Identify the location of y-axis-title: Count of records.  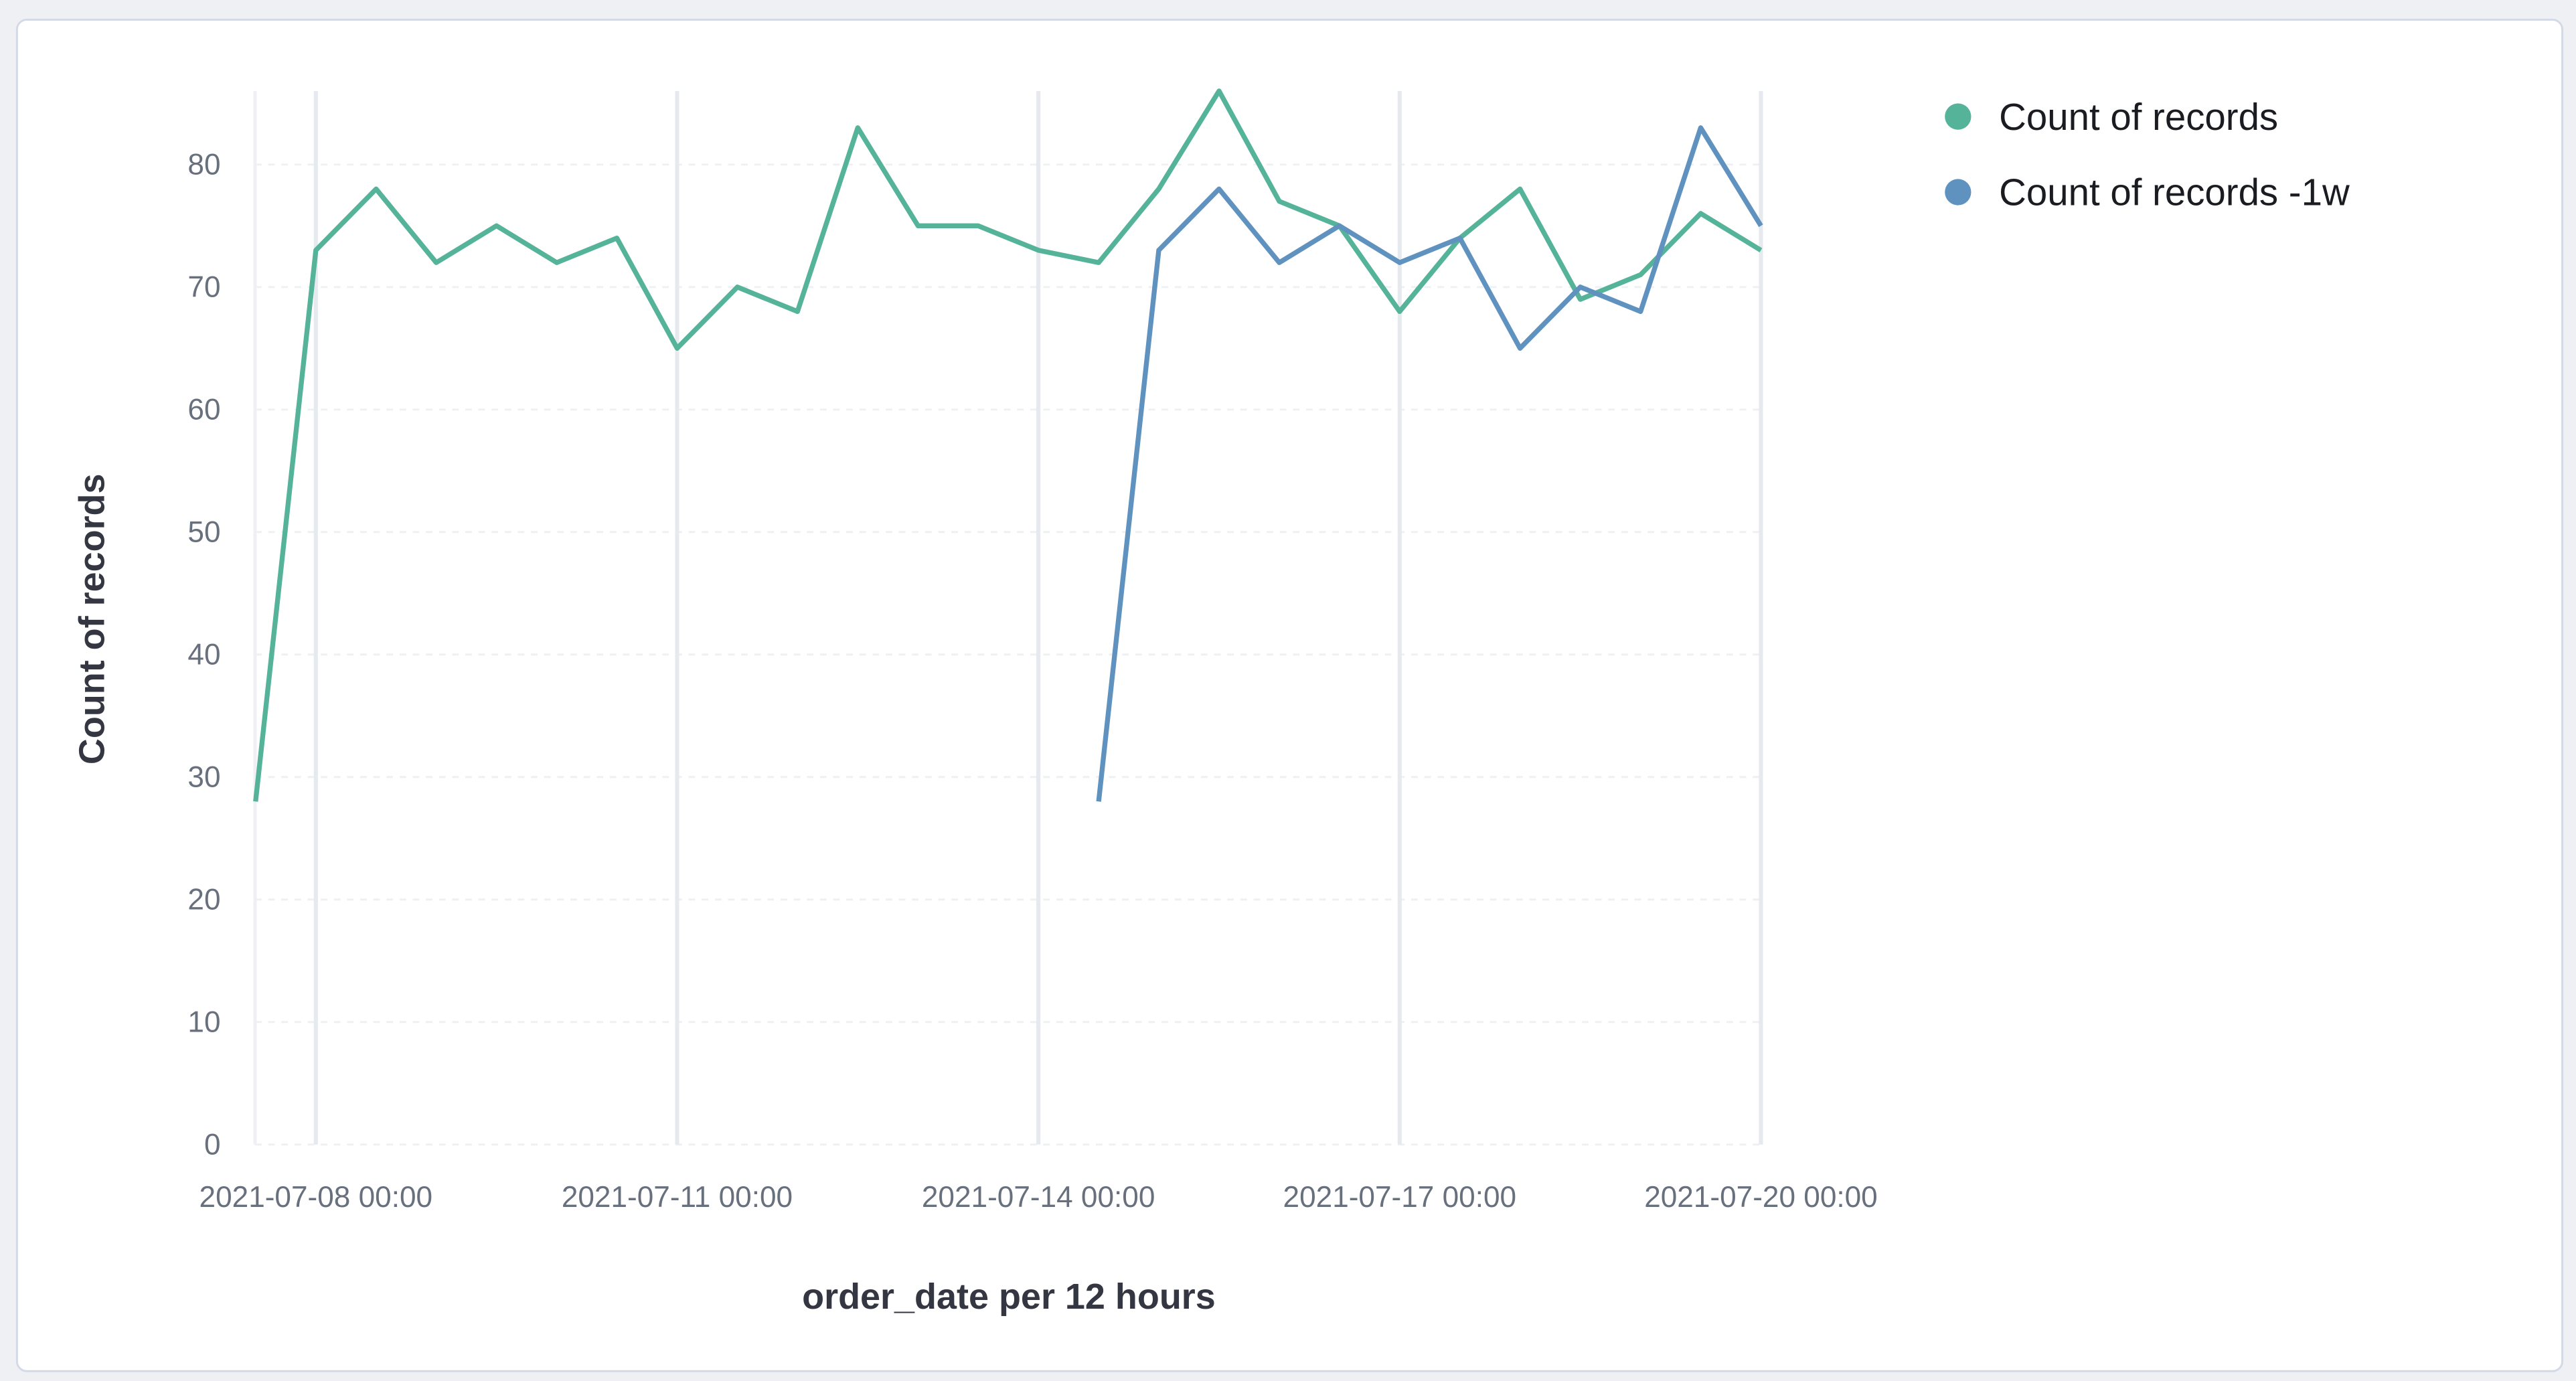
(92, 618).